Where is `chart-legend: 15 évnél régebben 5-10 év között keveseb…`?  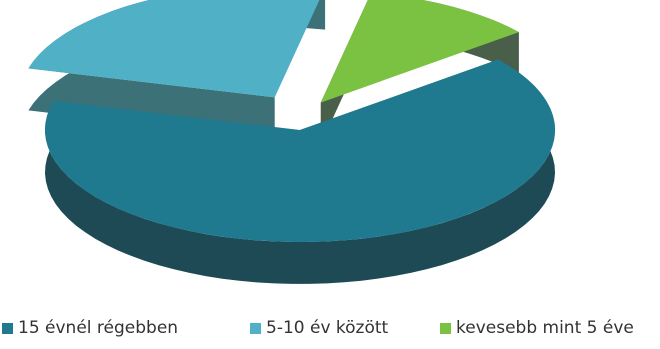
chart-legend: 15 évnél régebben 5-10 év között keveseb… is located at coordinates (330, 332).